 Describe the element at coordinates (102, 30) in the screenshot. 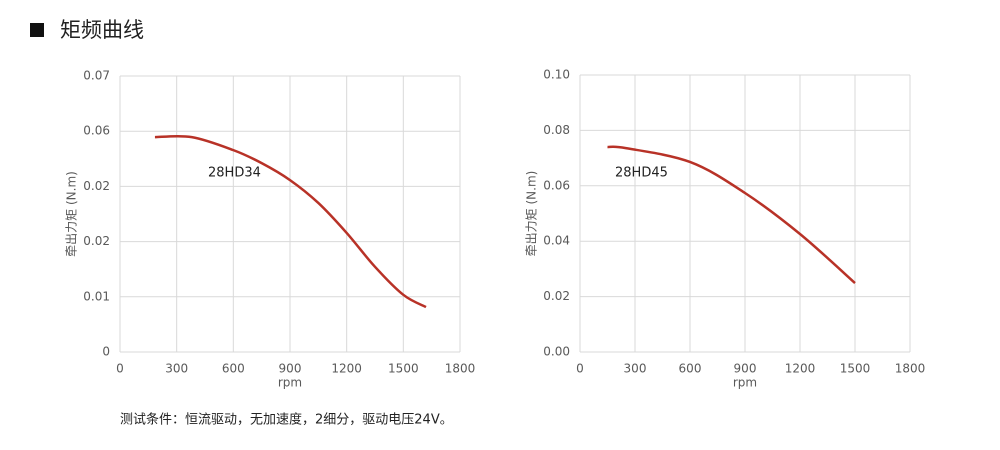

I see `page-title: 矩频曲线` at that location.